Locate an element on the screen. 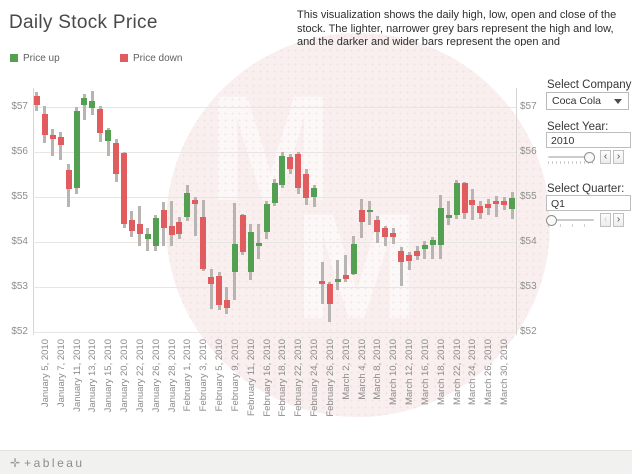 The height and width of the screenshot is (474, 632). select-company-label: Select Company: is located at coordinates (589, 85).